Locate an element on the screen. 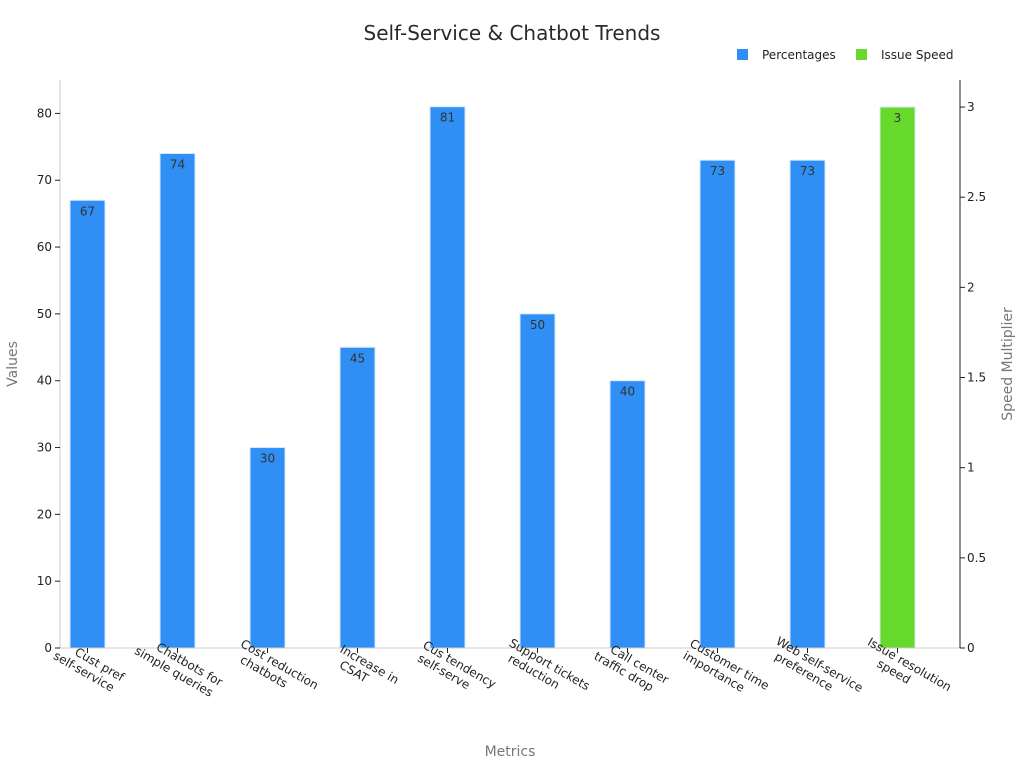 Image resolution: width=1024 pixels, height=768 pixels. legend: Percentages Issue Speed is located at coordinates (845, 55).